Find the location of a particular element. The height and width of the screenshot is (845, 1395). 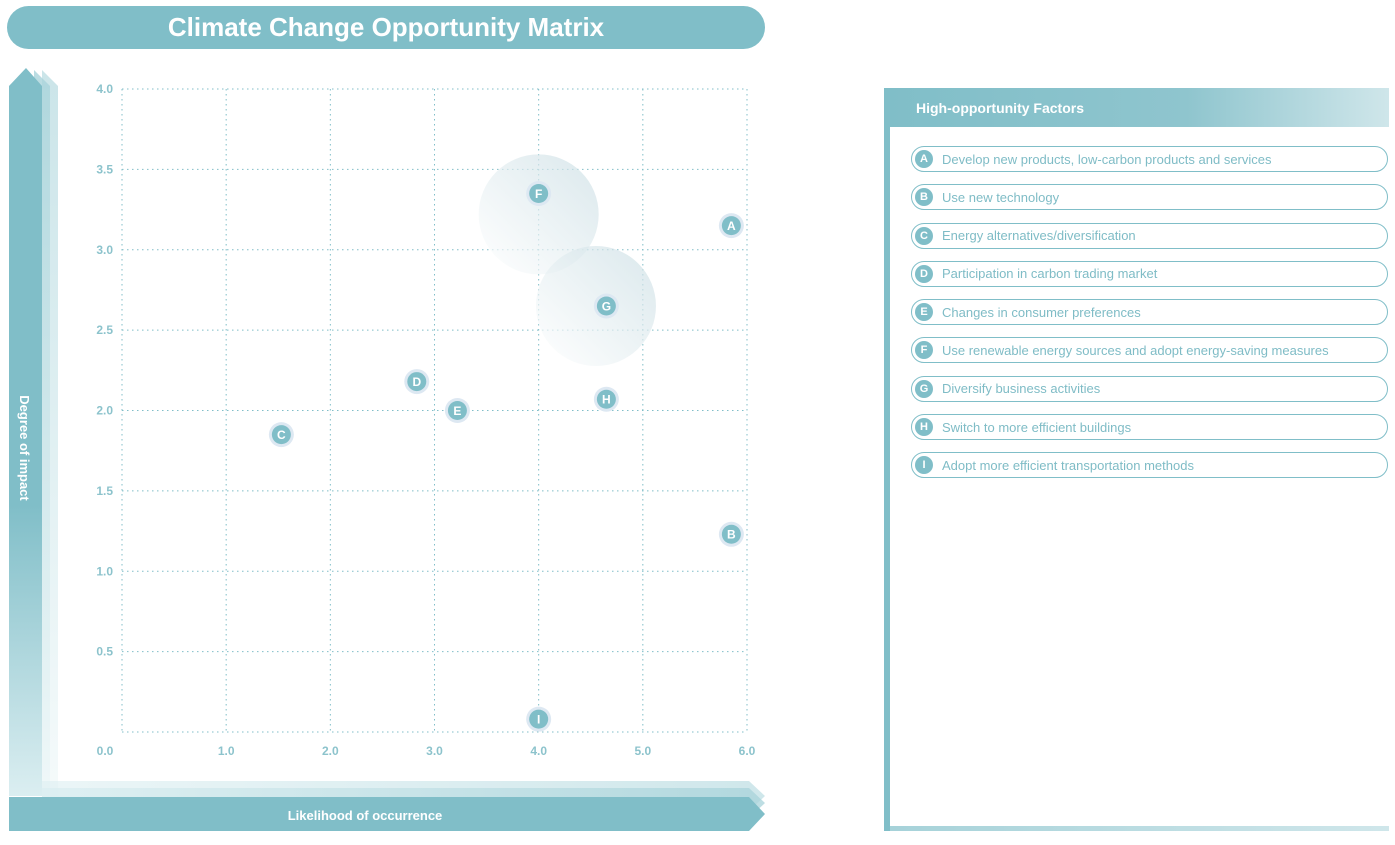

x-tick-label-2: 2.0 is located at coordinates (330, 751).